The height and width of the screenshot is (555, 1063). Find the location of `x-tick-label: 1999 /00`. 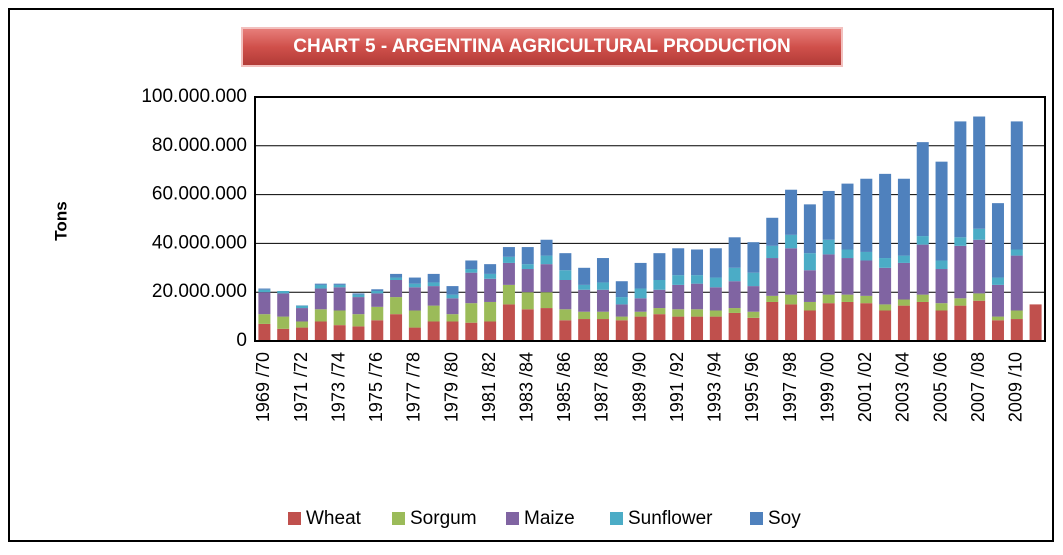

x-tick-label: 1999 /00 is located at coordinates (827, 387).